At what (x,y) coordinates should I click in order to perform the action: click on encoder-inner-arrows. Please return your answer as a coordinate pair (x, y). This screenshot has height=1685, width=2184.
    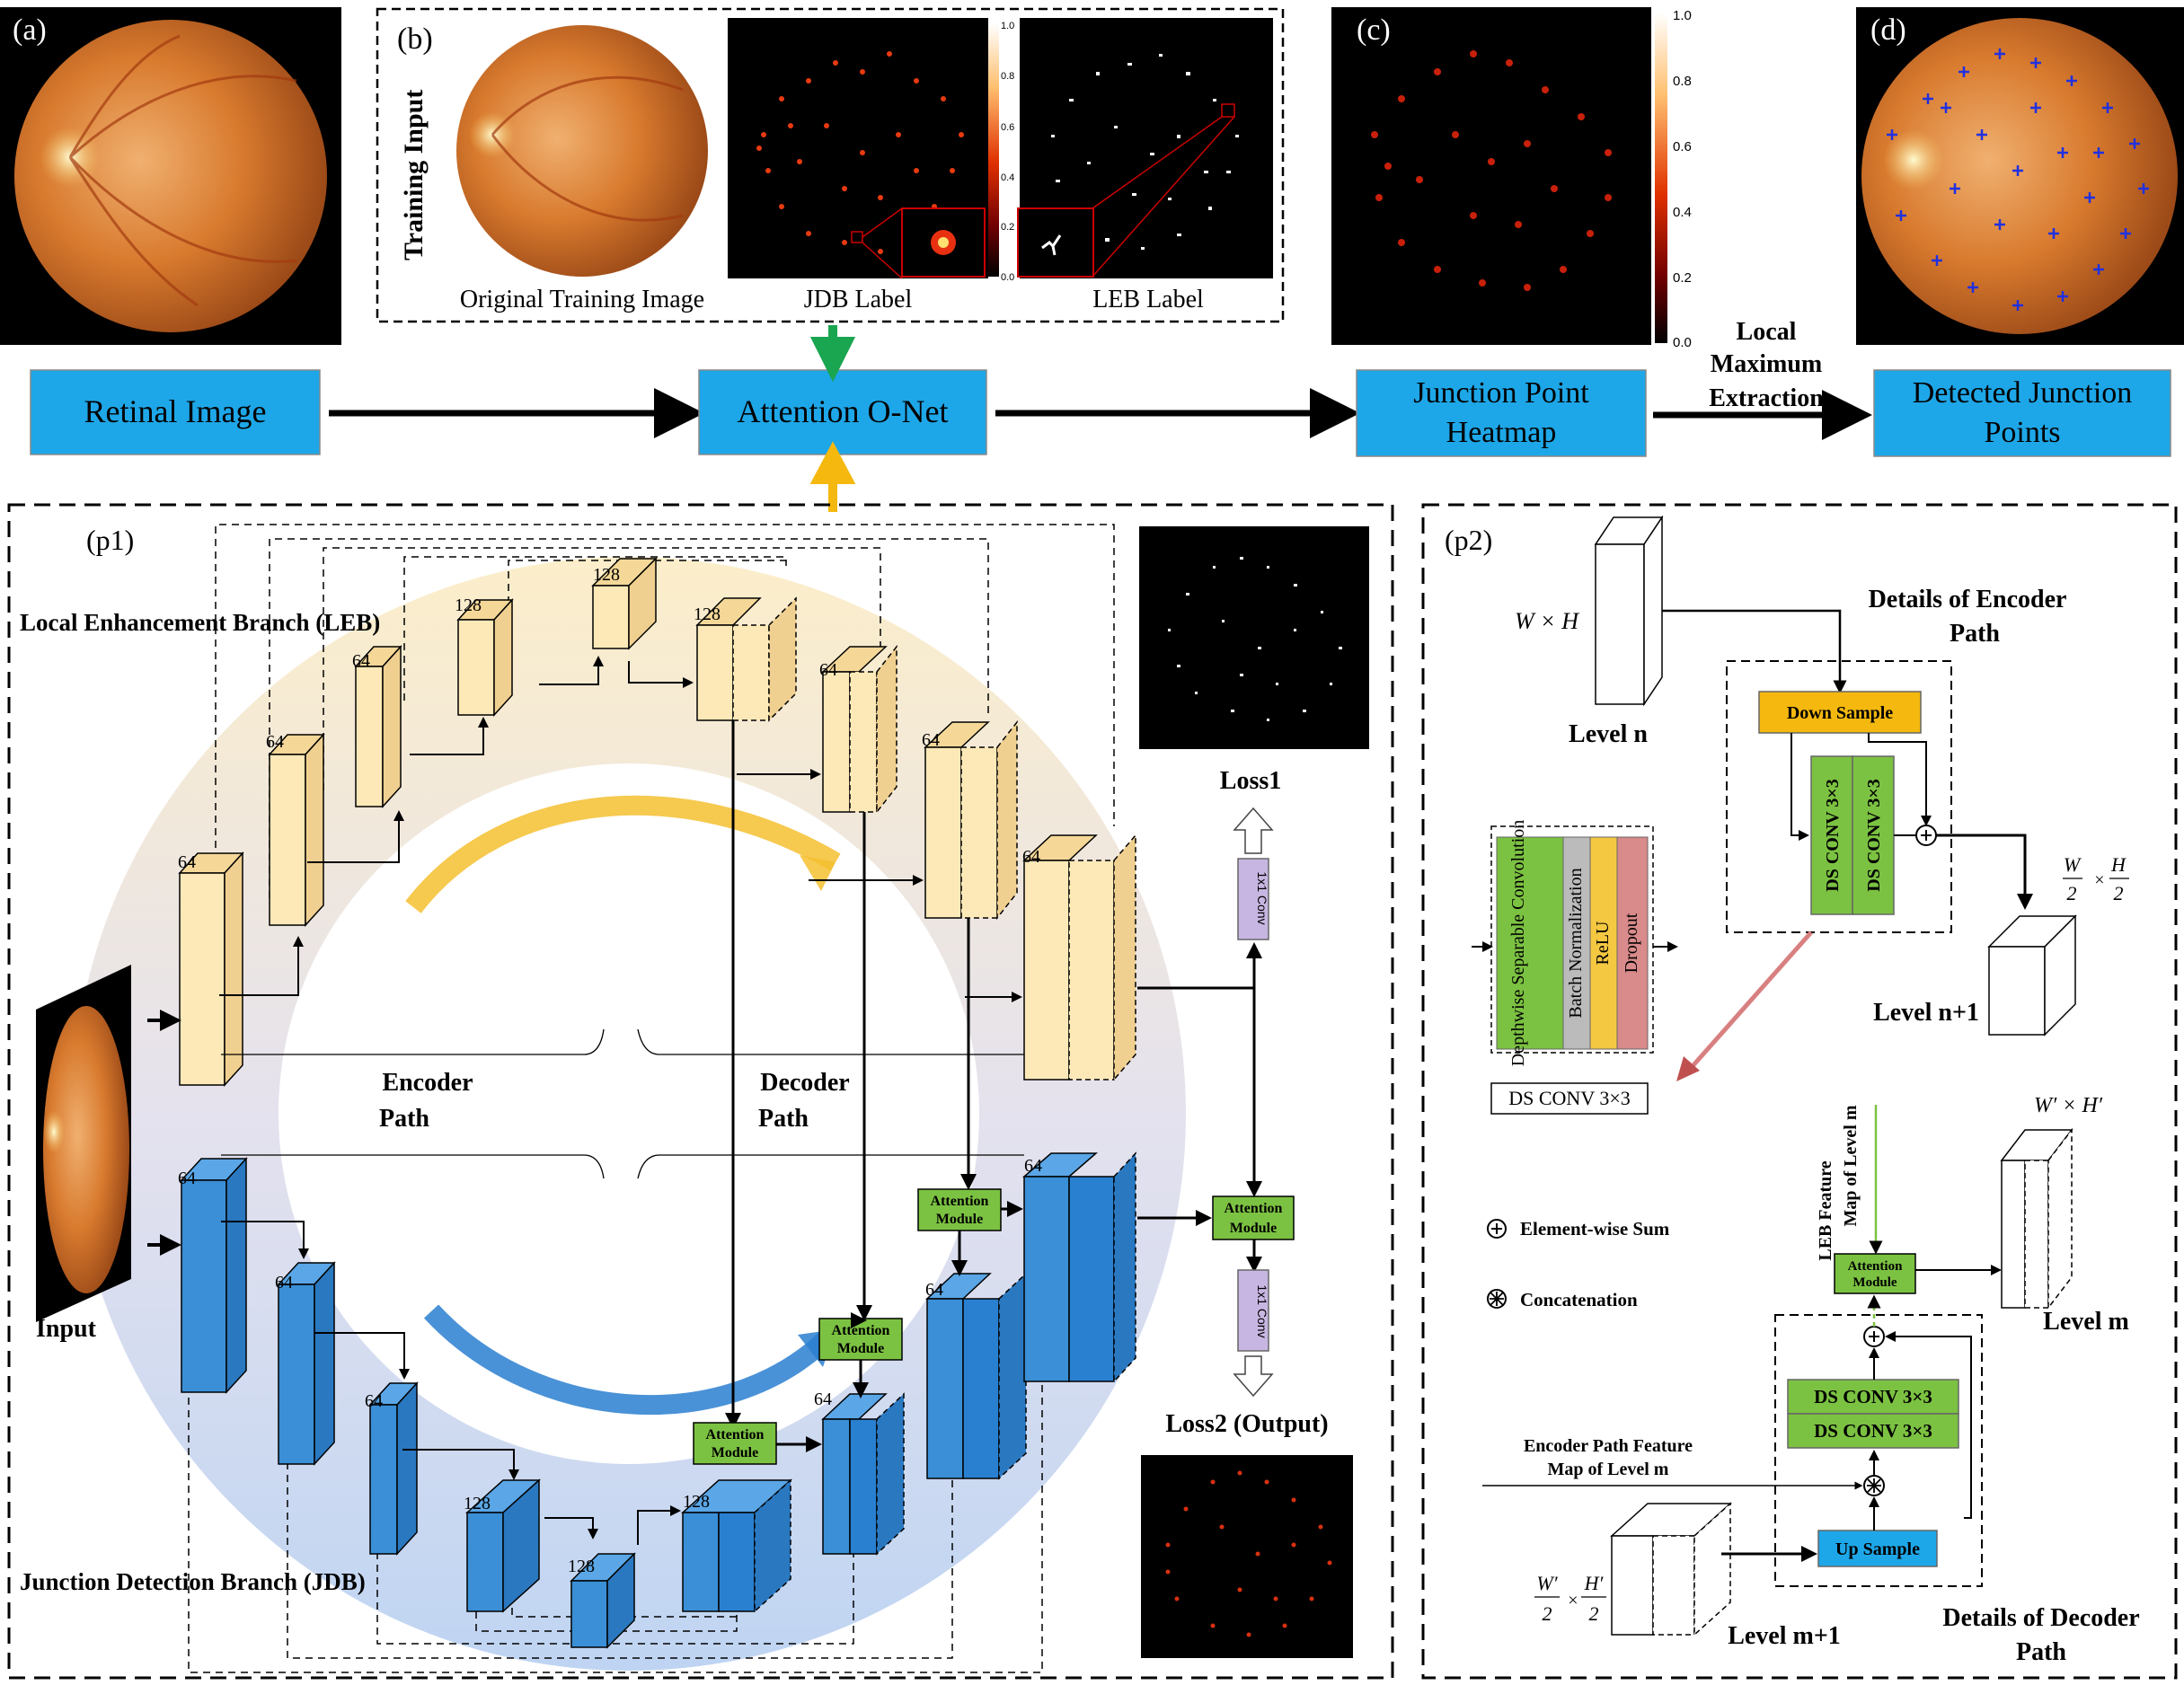
    Looking at the image, I should click on (1862, 787).